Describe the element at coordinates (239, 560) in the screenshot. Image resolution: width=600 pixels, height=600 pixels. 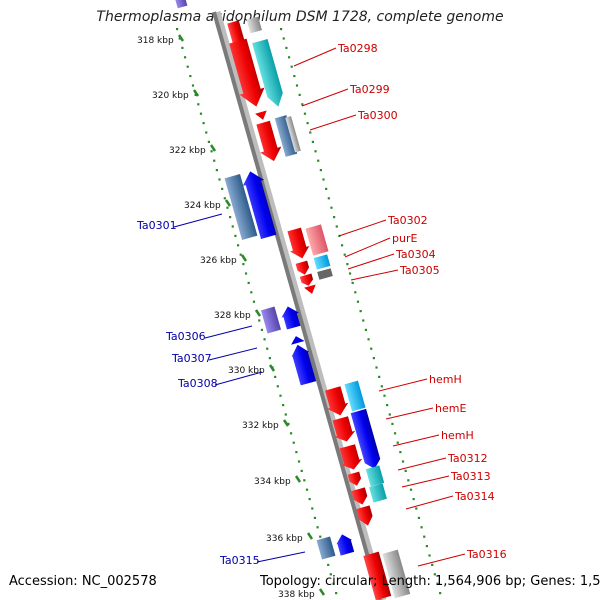
I see `reverse-gene-label: Ta0315` at that location.